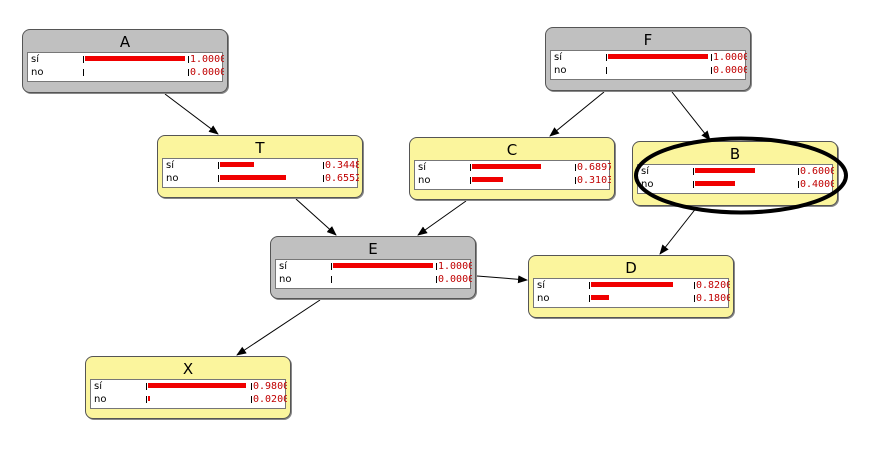 This screenshot has width=896, height=452. Describe the element at coordinates (678, 230) in the screenshot. I see `edge-b-d` at that location.